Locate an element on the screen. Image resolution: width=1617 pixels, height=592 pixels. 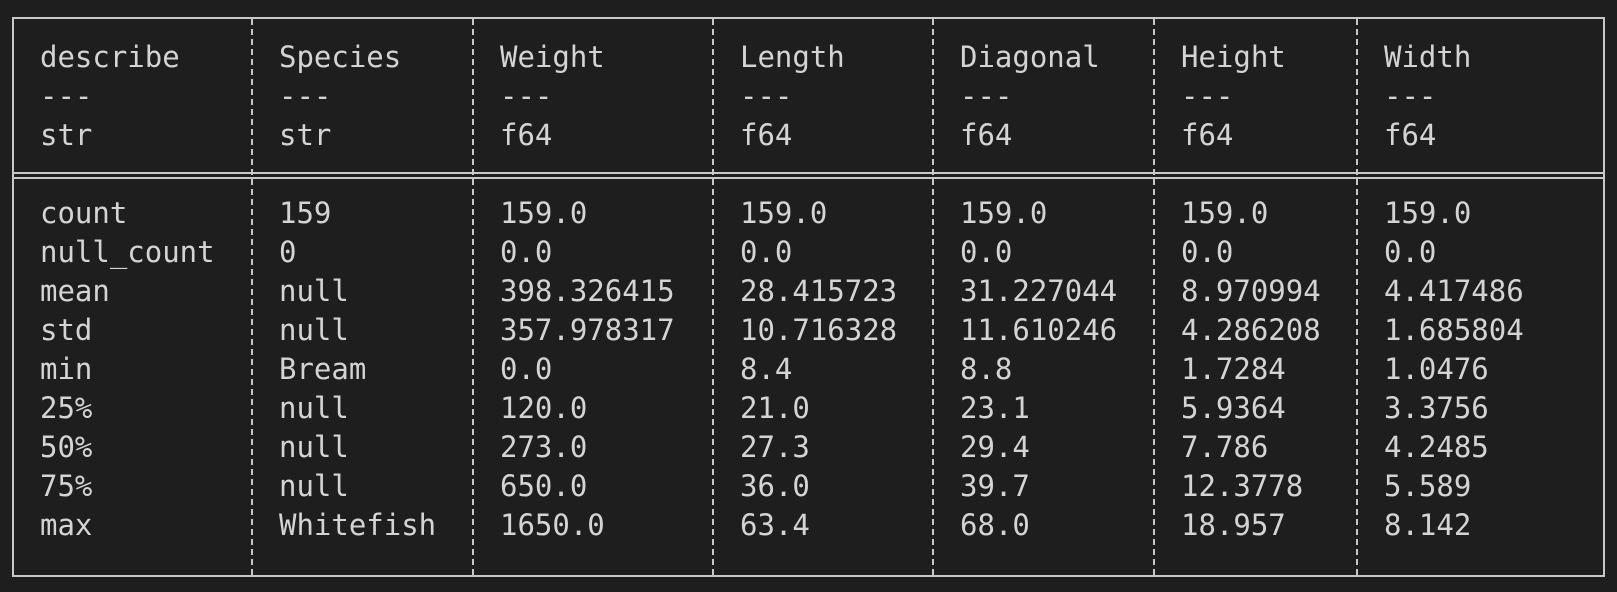
table-cell: 39.7 is located at coordinates (995, 486).